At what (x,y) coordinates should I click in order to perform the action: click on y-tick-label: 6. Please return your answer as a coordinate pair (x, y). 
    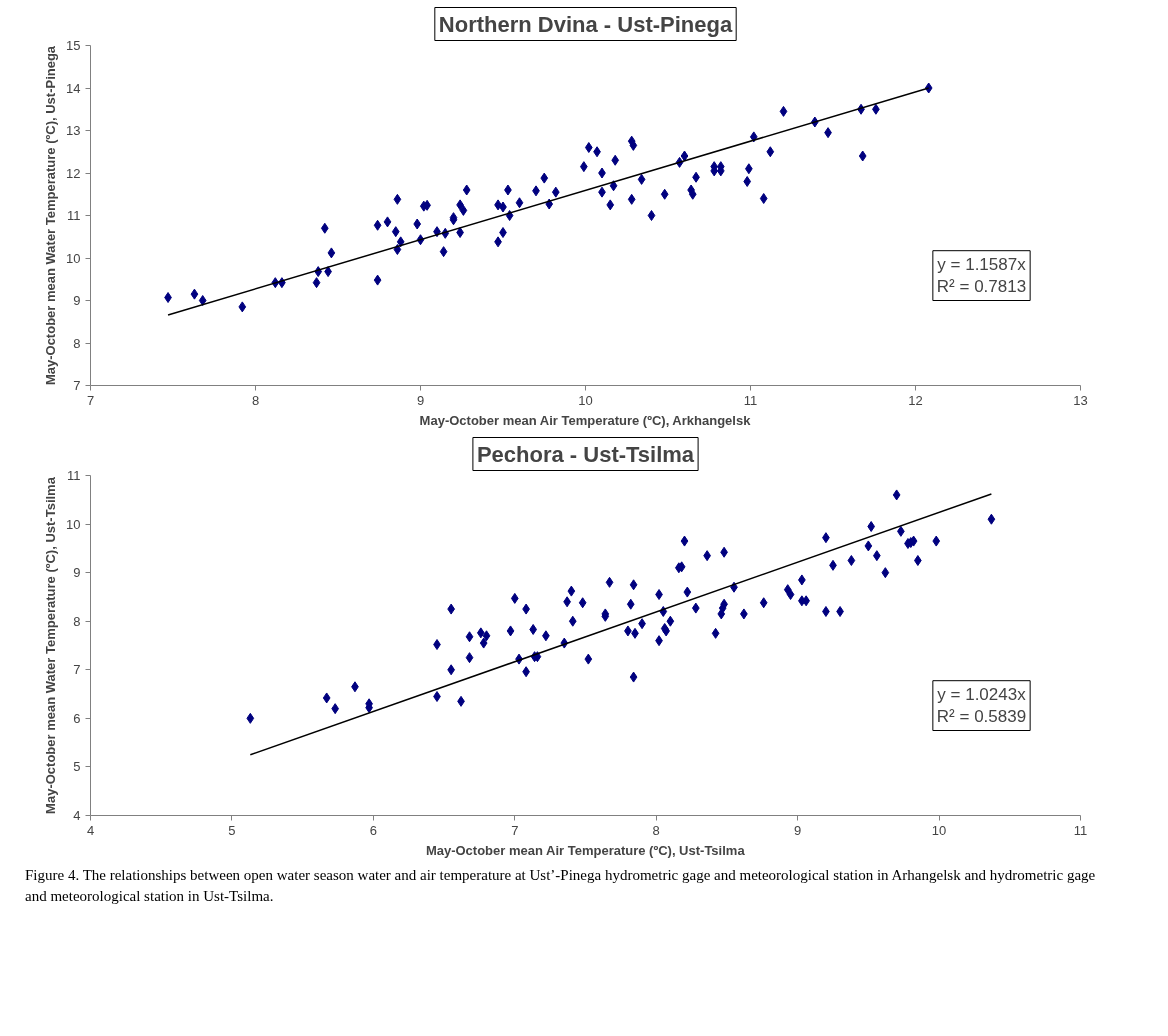
    Looking at the image, I should click on (77, 718).